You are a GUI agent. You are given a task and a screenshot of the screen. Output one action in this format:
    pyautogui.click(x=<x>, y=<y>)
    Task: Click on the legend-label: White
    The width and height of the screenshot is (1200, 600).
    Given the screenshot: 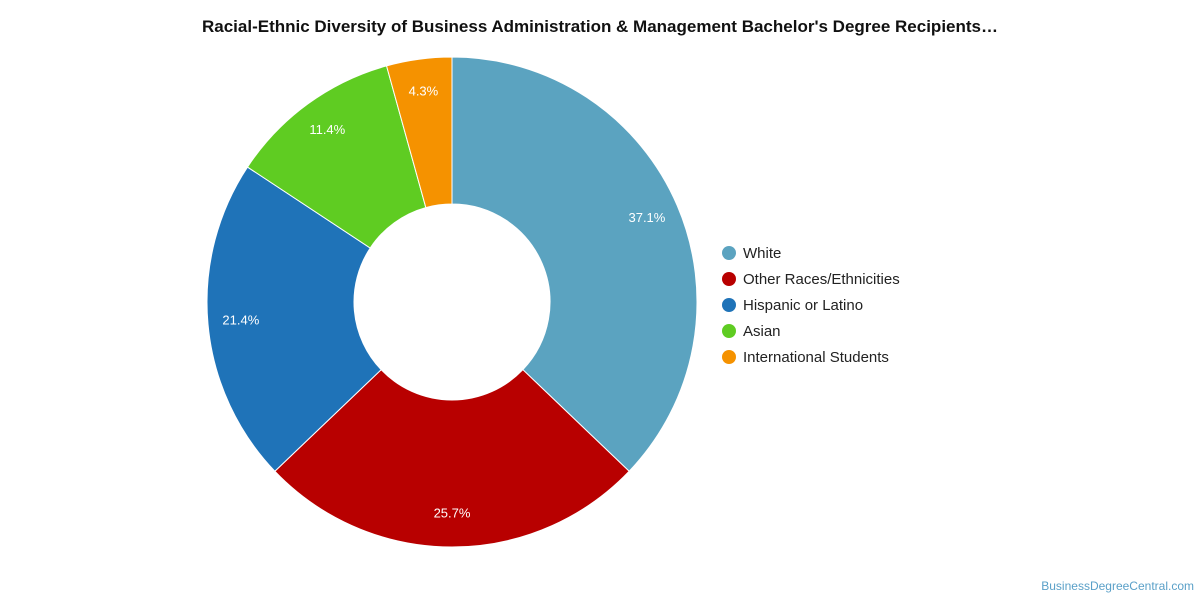 What is the action you would take?
    pyautogui.click(x=762, y=253)
    